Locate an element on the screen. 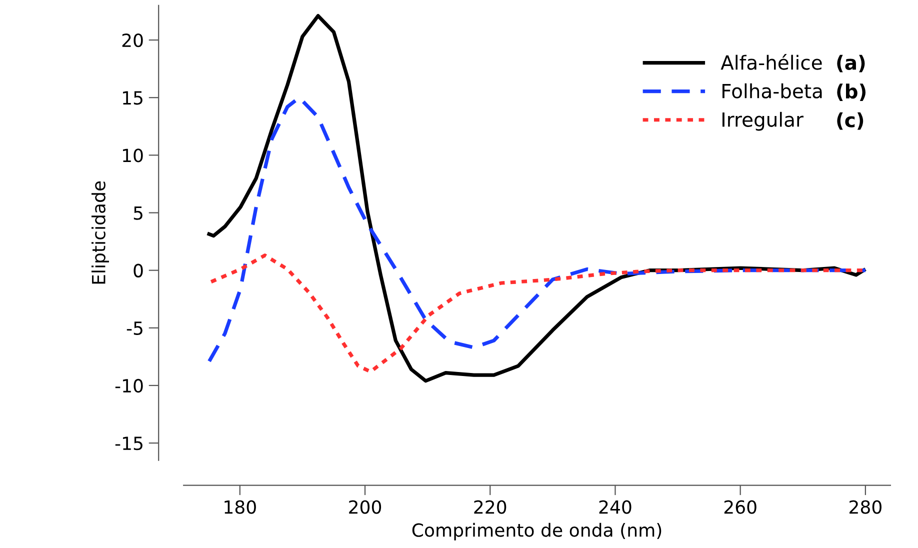 The image size is (918, 548). y-tick-label: -5 is located at coordinates (134, 329).